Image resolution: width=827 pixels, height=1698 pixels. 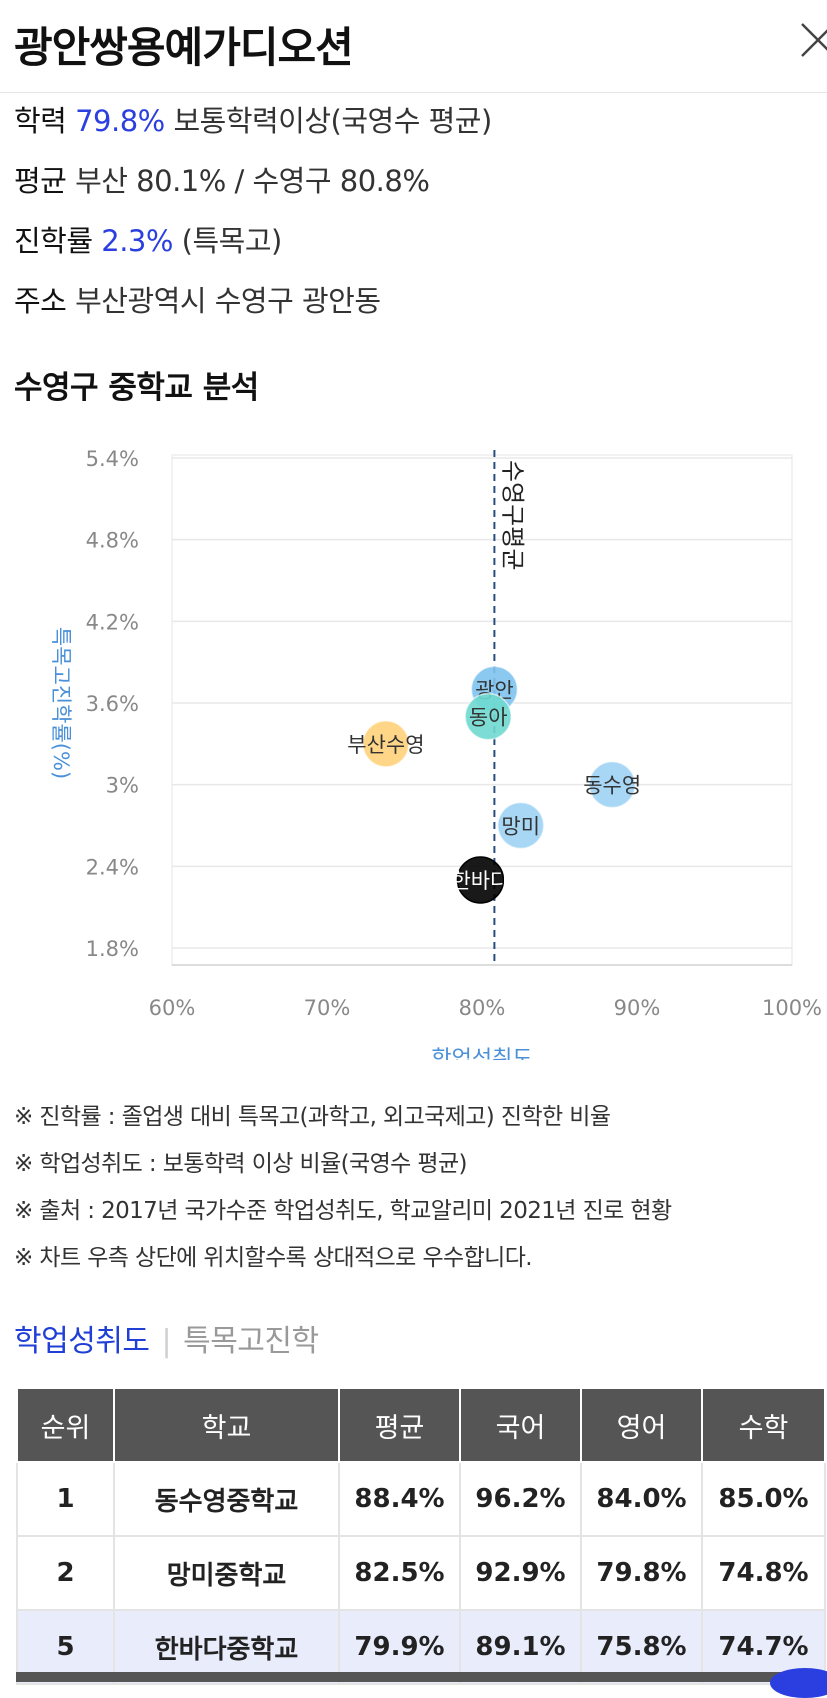 I want to click on x-axis-title: 학업성취도, so click(x=481, y=1053).